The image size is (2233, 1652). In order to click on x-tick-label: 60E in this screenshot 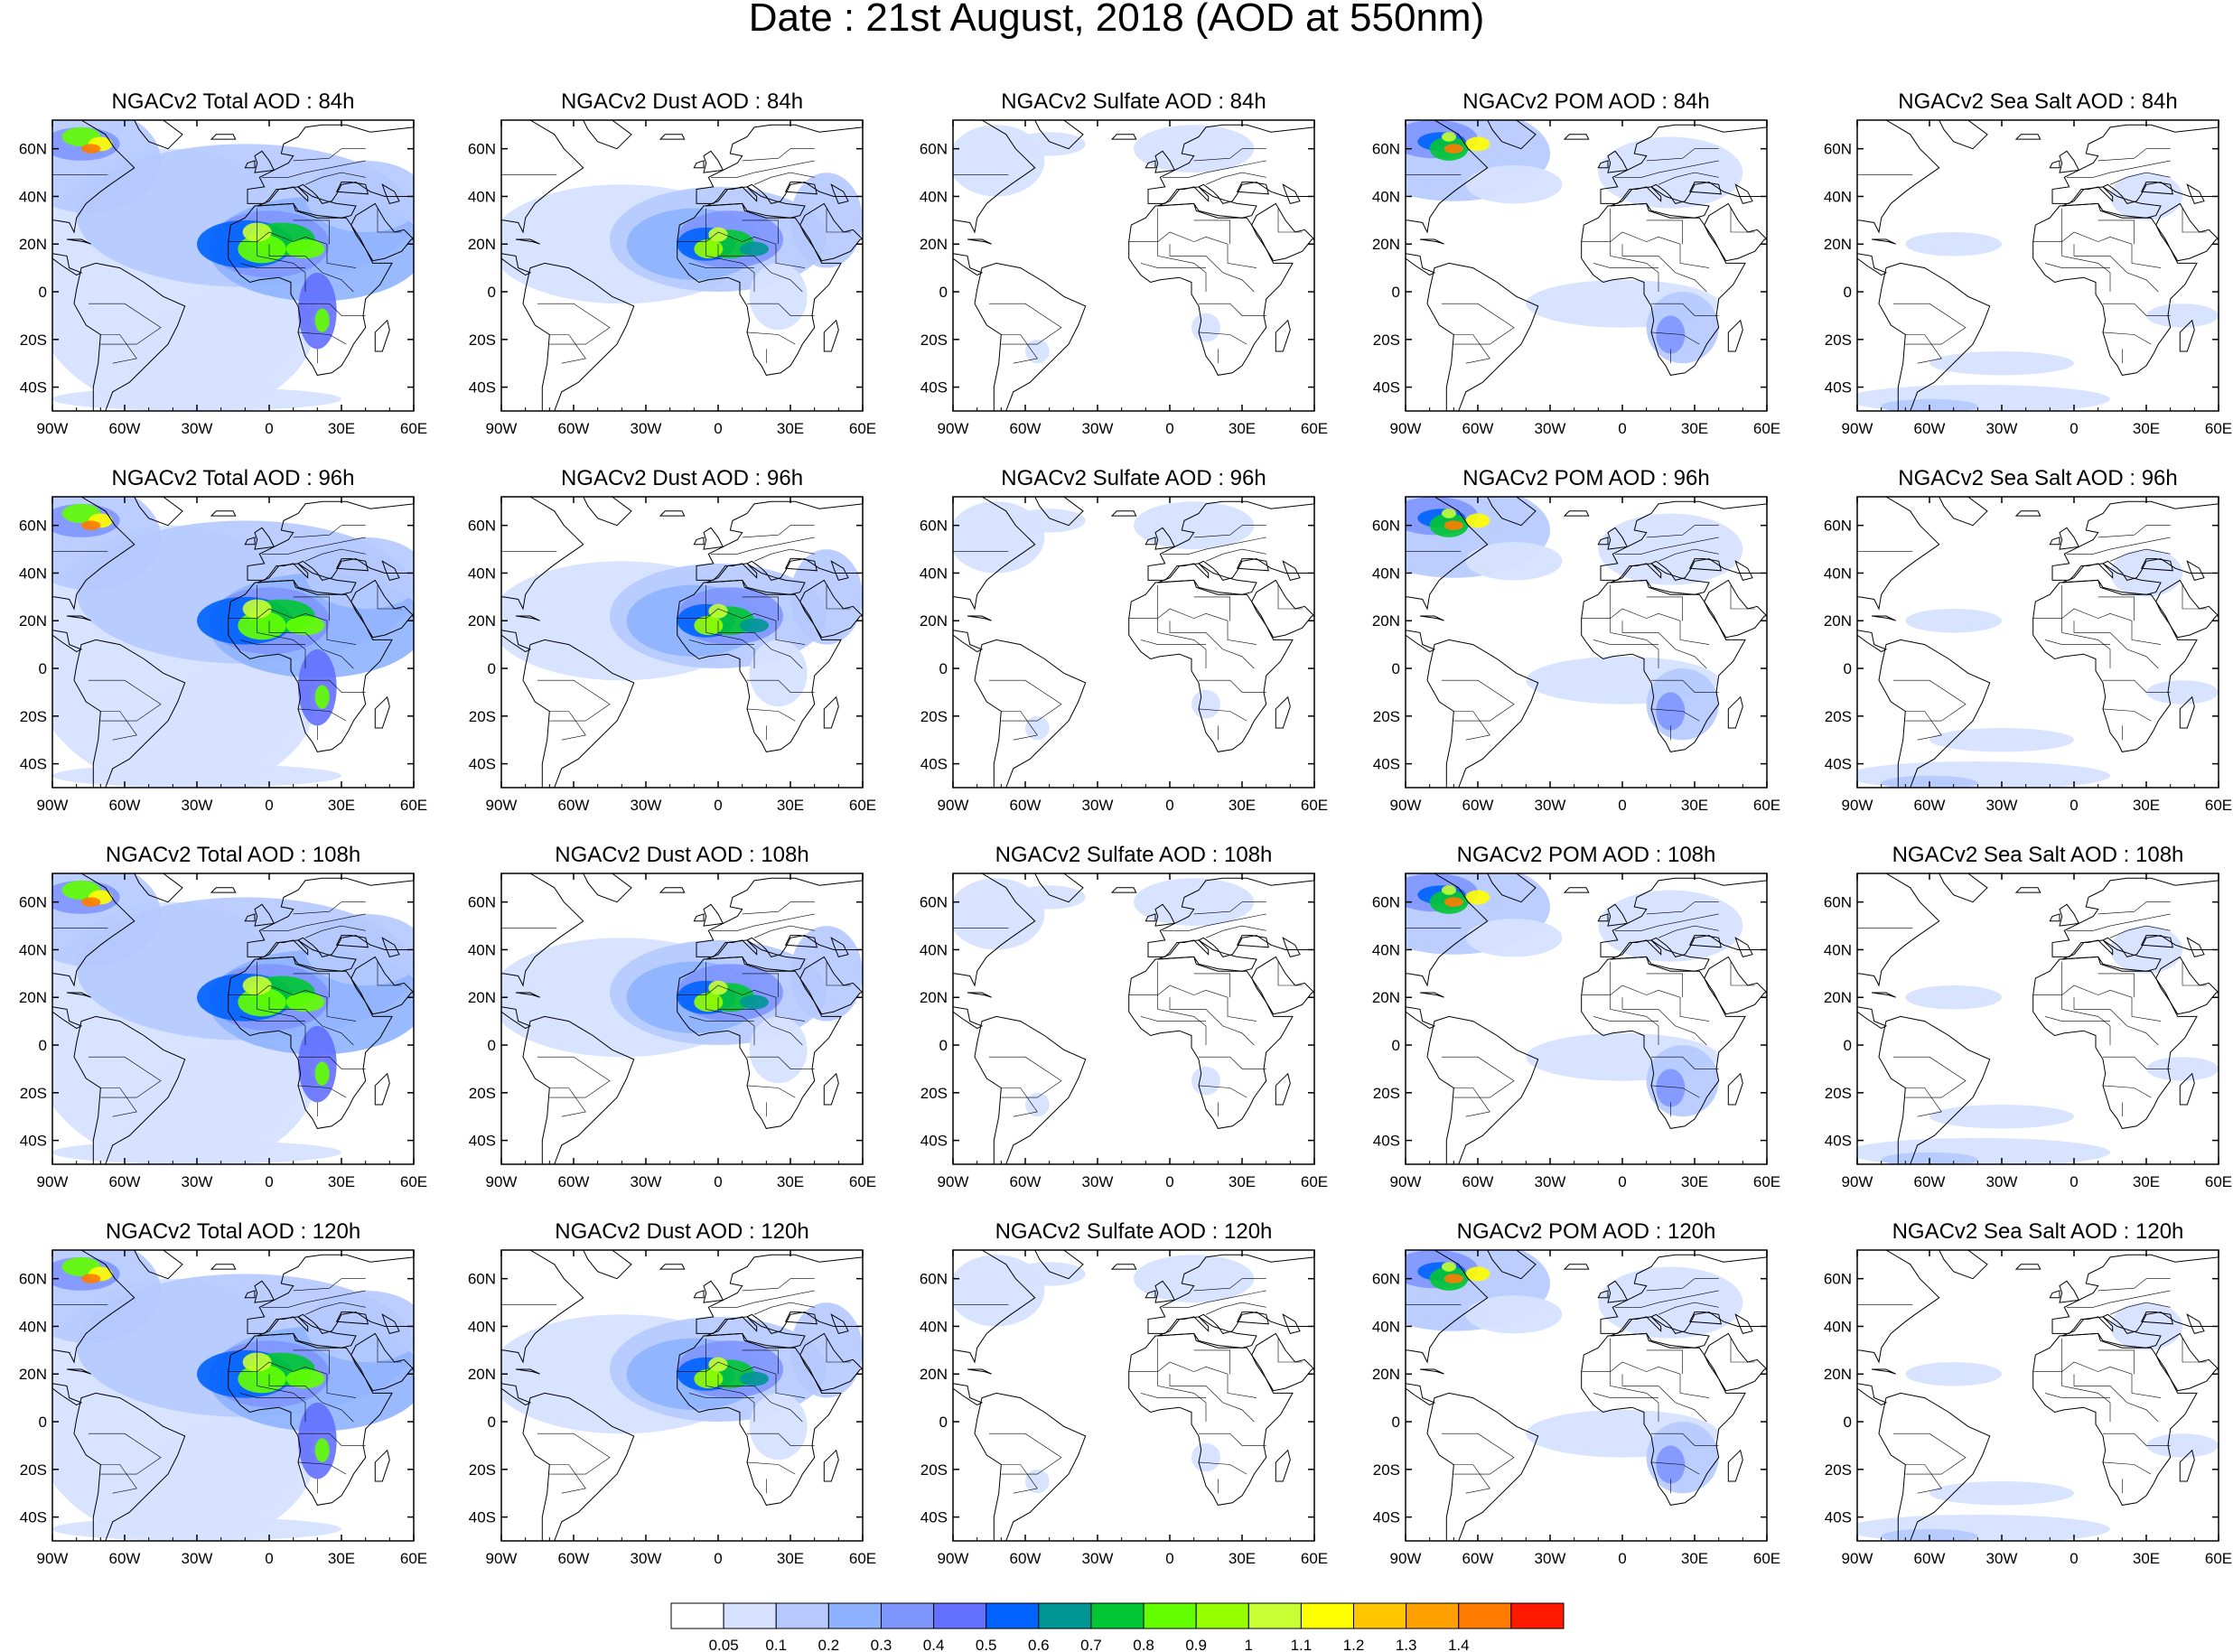, I will do `click(2218, 805)`.